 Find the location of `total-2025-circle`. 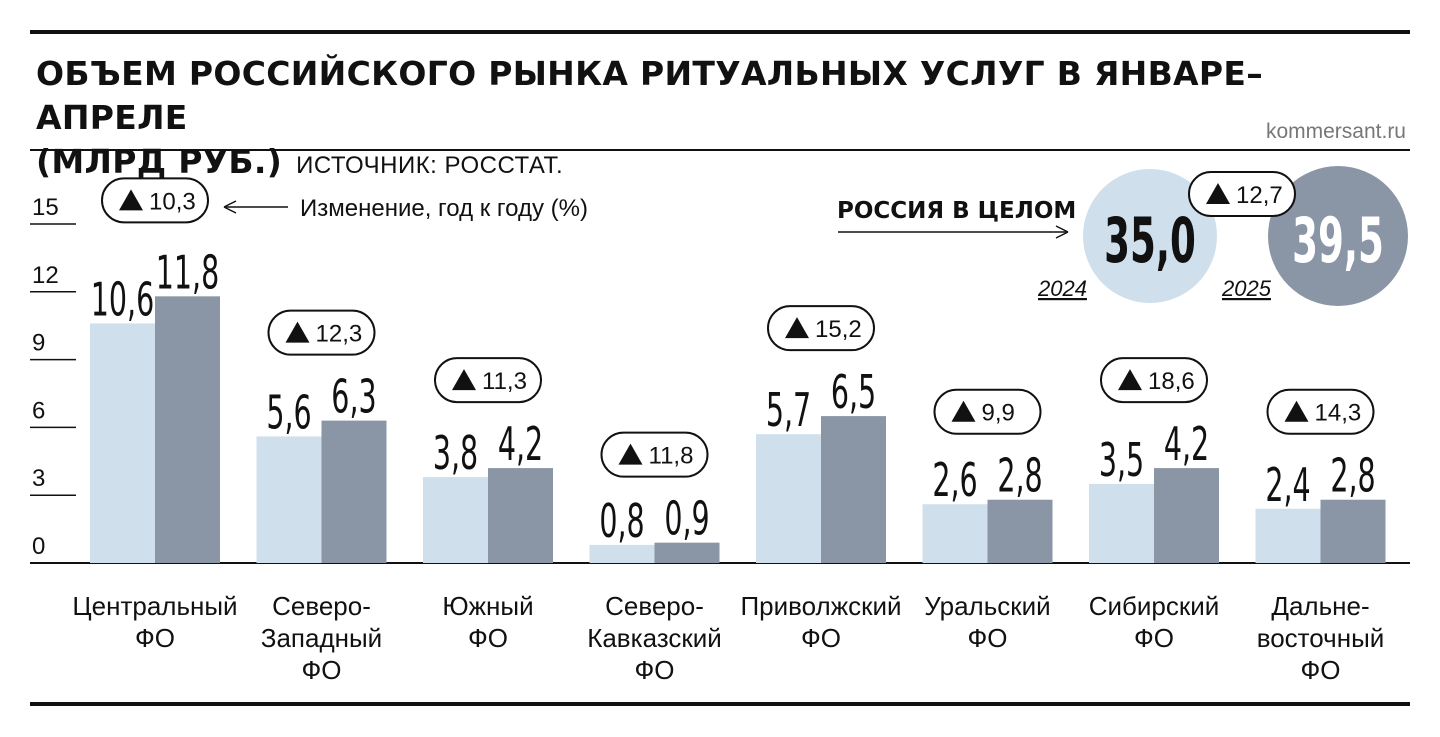

total-2025-circle is located at coordinates (1338, 236).